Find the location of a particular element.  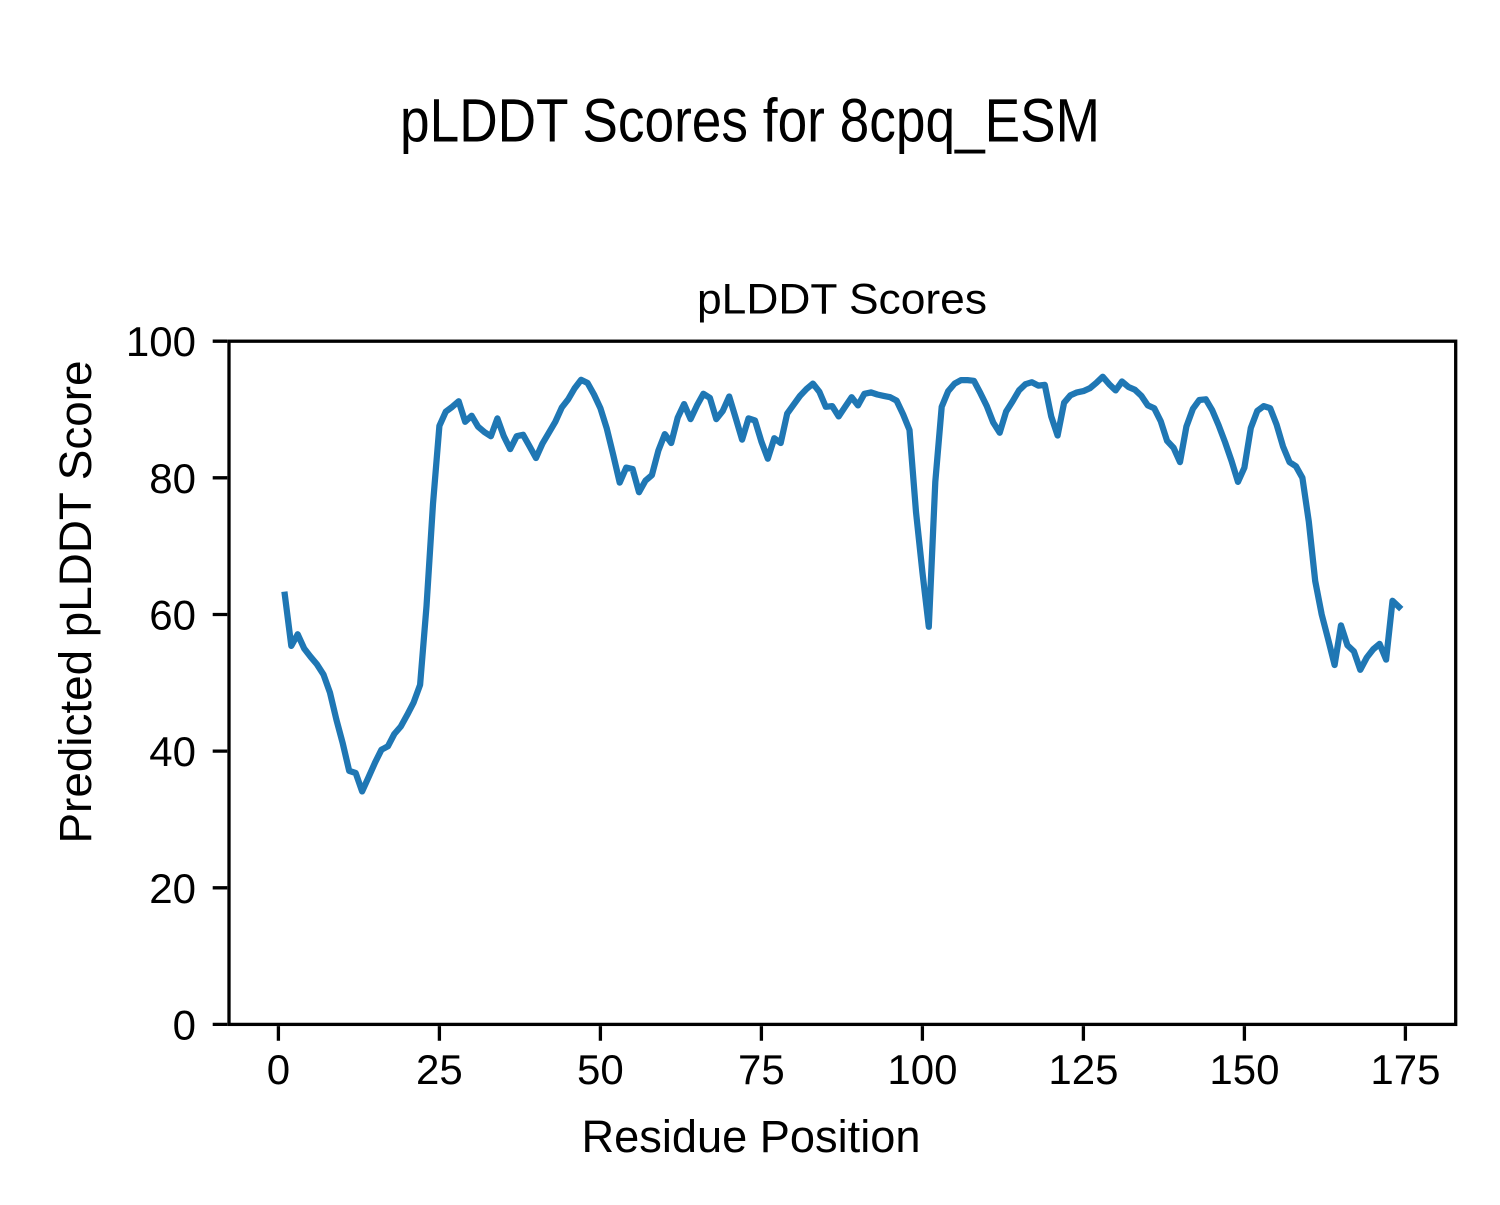

svg-text: Predicted pLDDT Score is located at coordinates (75, 602).